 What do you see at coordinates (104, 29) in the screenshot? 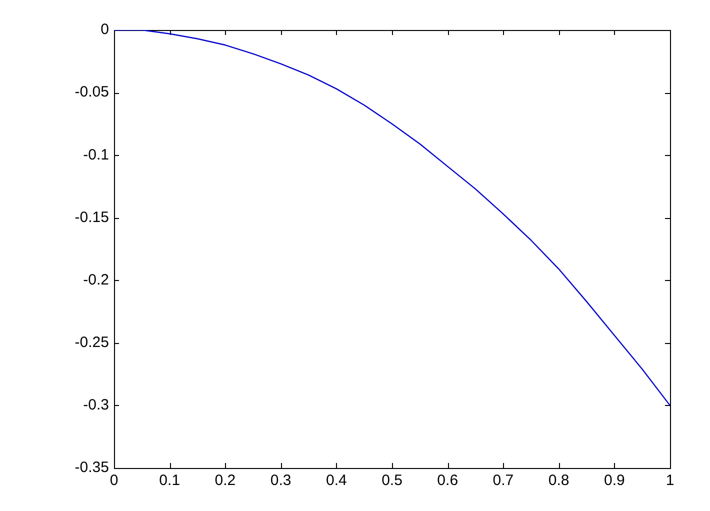
I see `y-tick-label: 0` at bounding box center [104, 29].